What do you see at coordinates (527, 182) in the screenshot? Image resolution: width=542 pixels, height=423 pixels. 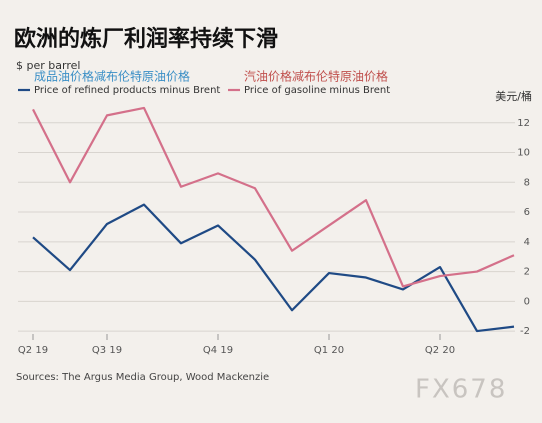 I see `y-tick-label: 8` at bounding box center [527, 182].